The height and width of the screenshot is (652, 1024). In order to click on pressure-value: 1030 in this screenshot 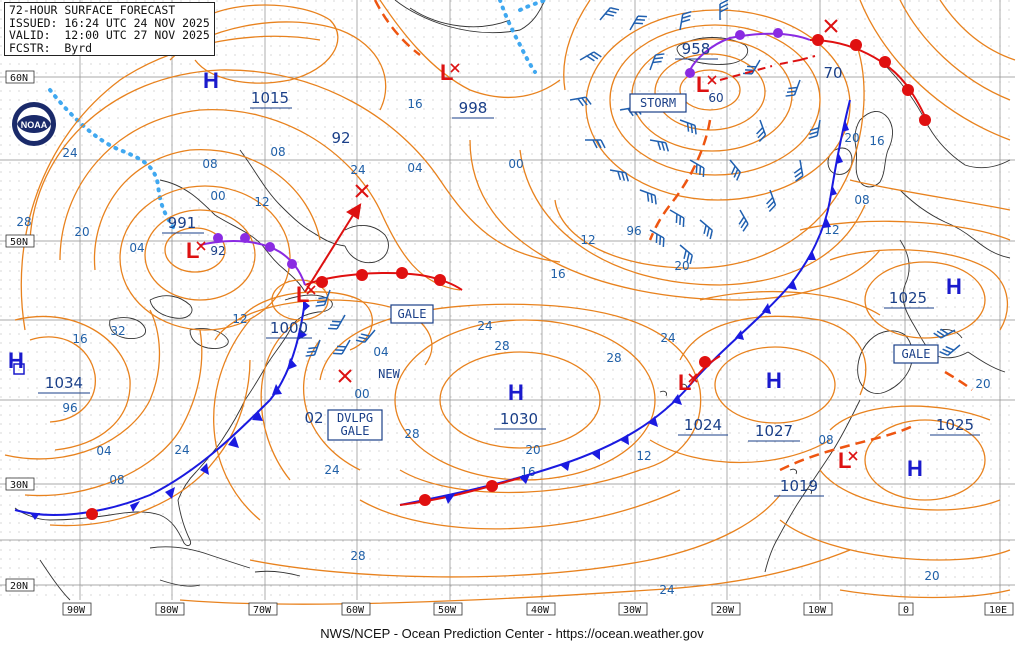, I will do `click(519, 419)`.